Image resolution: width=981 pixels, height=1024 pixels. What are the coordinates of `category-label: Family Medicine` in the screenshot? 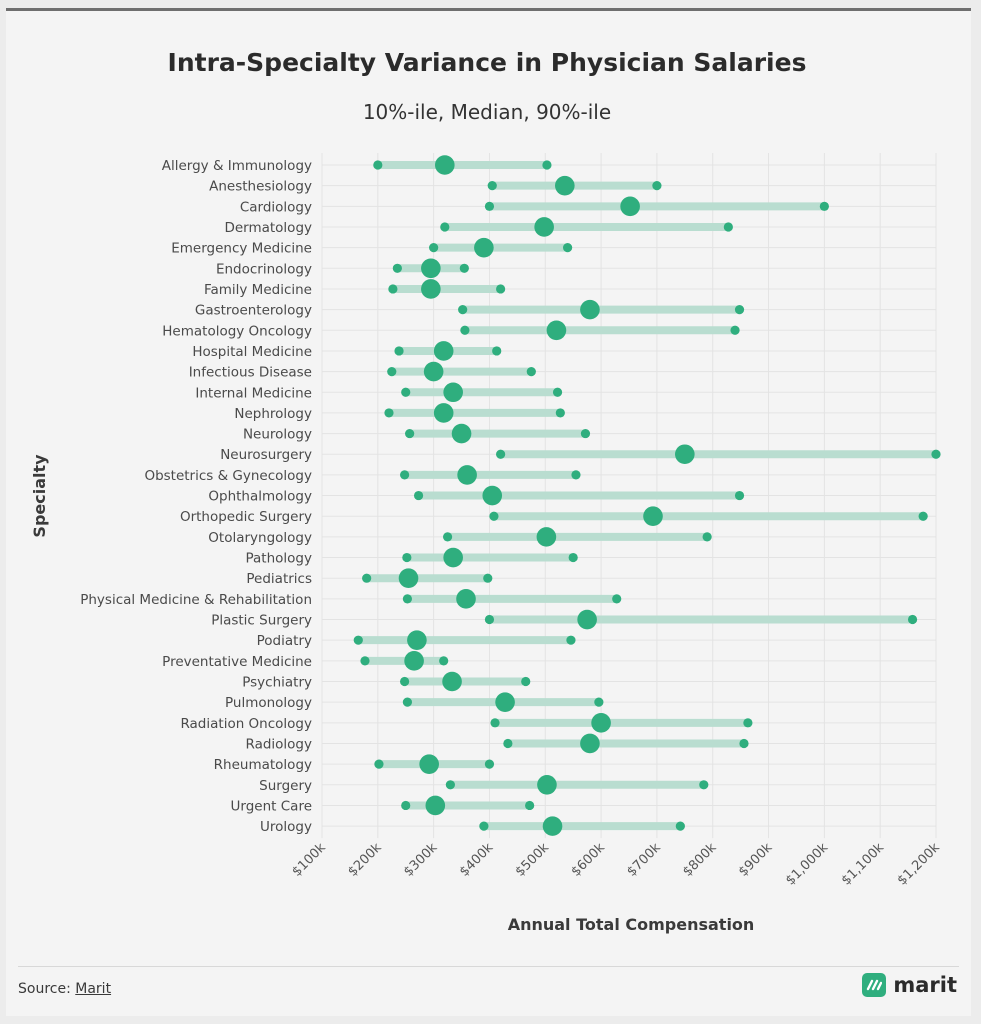 It's located at (258, 290).